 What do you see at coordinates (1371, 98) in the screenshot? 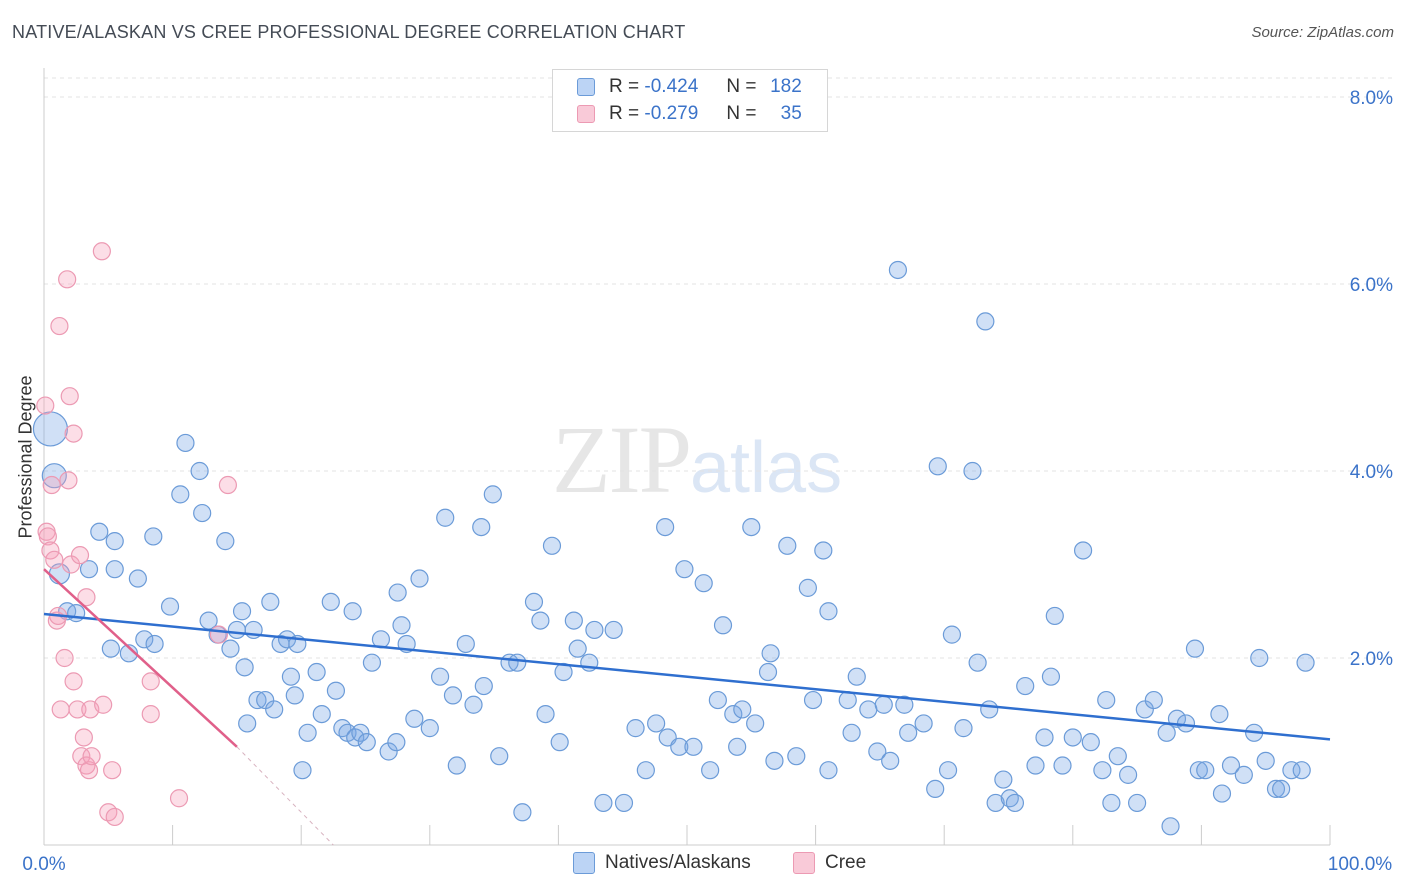
I see `y-tick-label: 8.0%` at bounding box center [1371, 98].